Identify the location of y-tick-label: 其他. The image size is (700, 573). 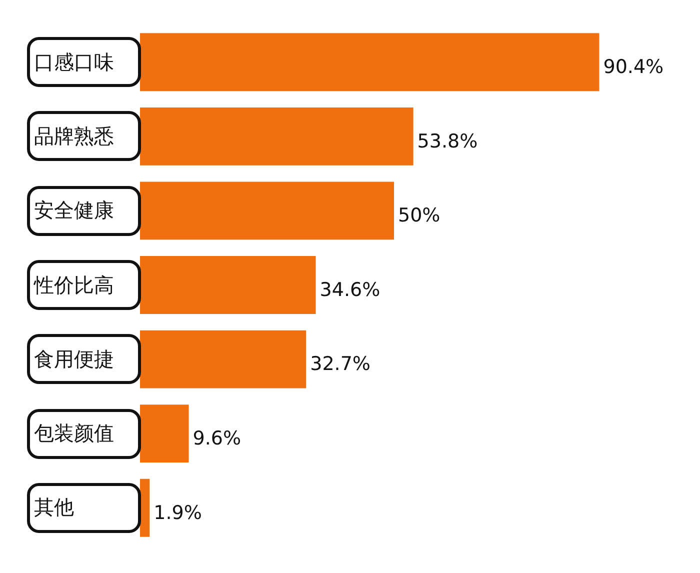
(84, 507).